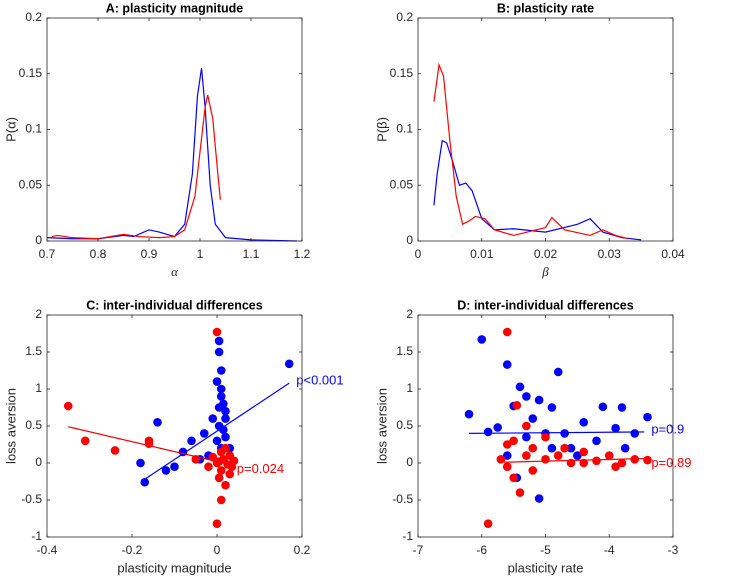 The width and height of the screenshot is (734, 582). What do you see at coordinates (409, 314) in the screenshot?
I see `y-tick-label: 2` at bounding box center [409, 314].